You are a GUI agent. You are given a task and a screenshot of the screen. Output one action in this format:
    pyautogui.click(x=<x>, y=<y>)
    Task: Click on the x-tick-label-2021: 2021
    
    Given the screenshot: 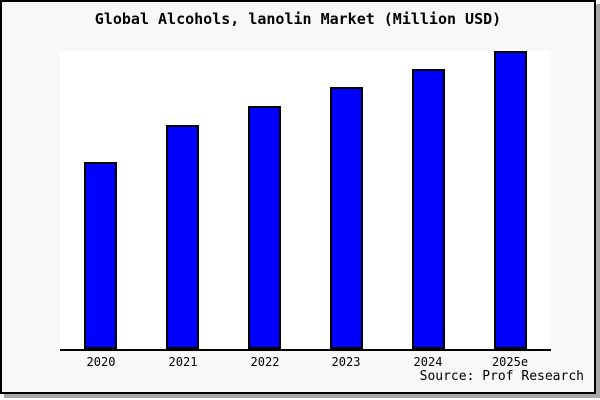 What is the action you would take?
    pyautogui.click(x=183, y=362)
    